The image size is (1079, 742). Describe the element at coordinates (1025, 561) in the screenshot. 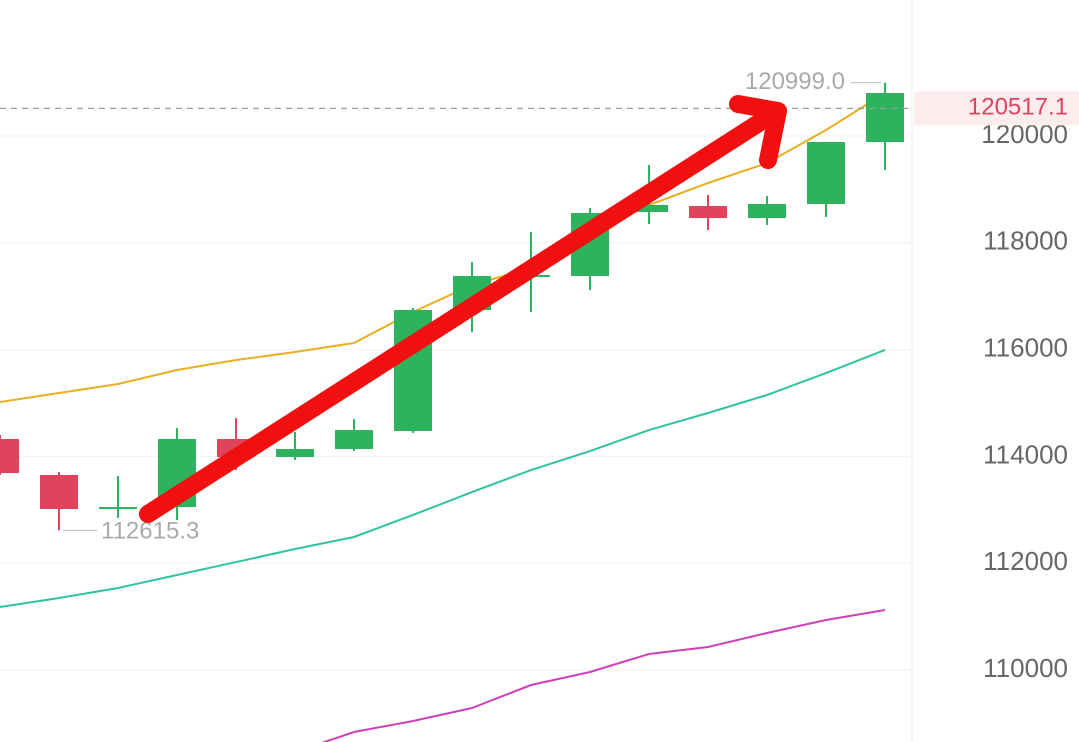

I see `y-tick-label: 112000` at that location.